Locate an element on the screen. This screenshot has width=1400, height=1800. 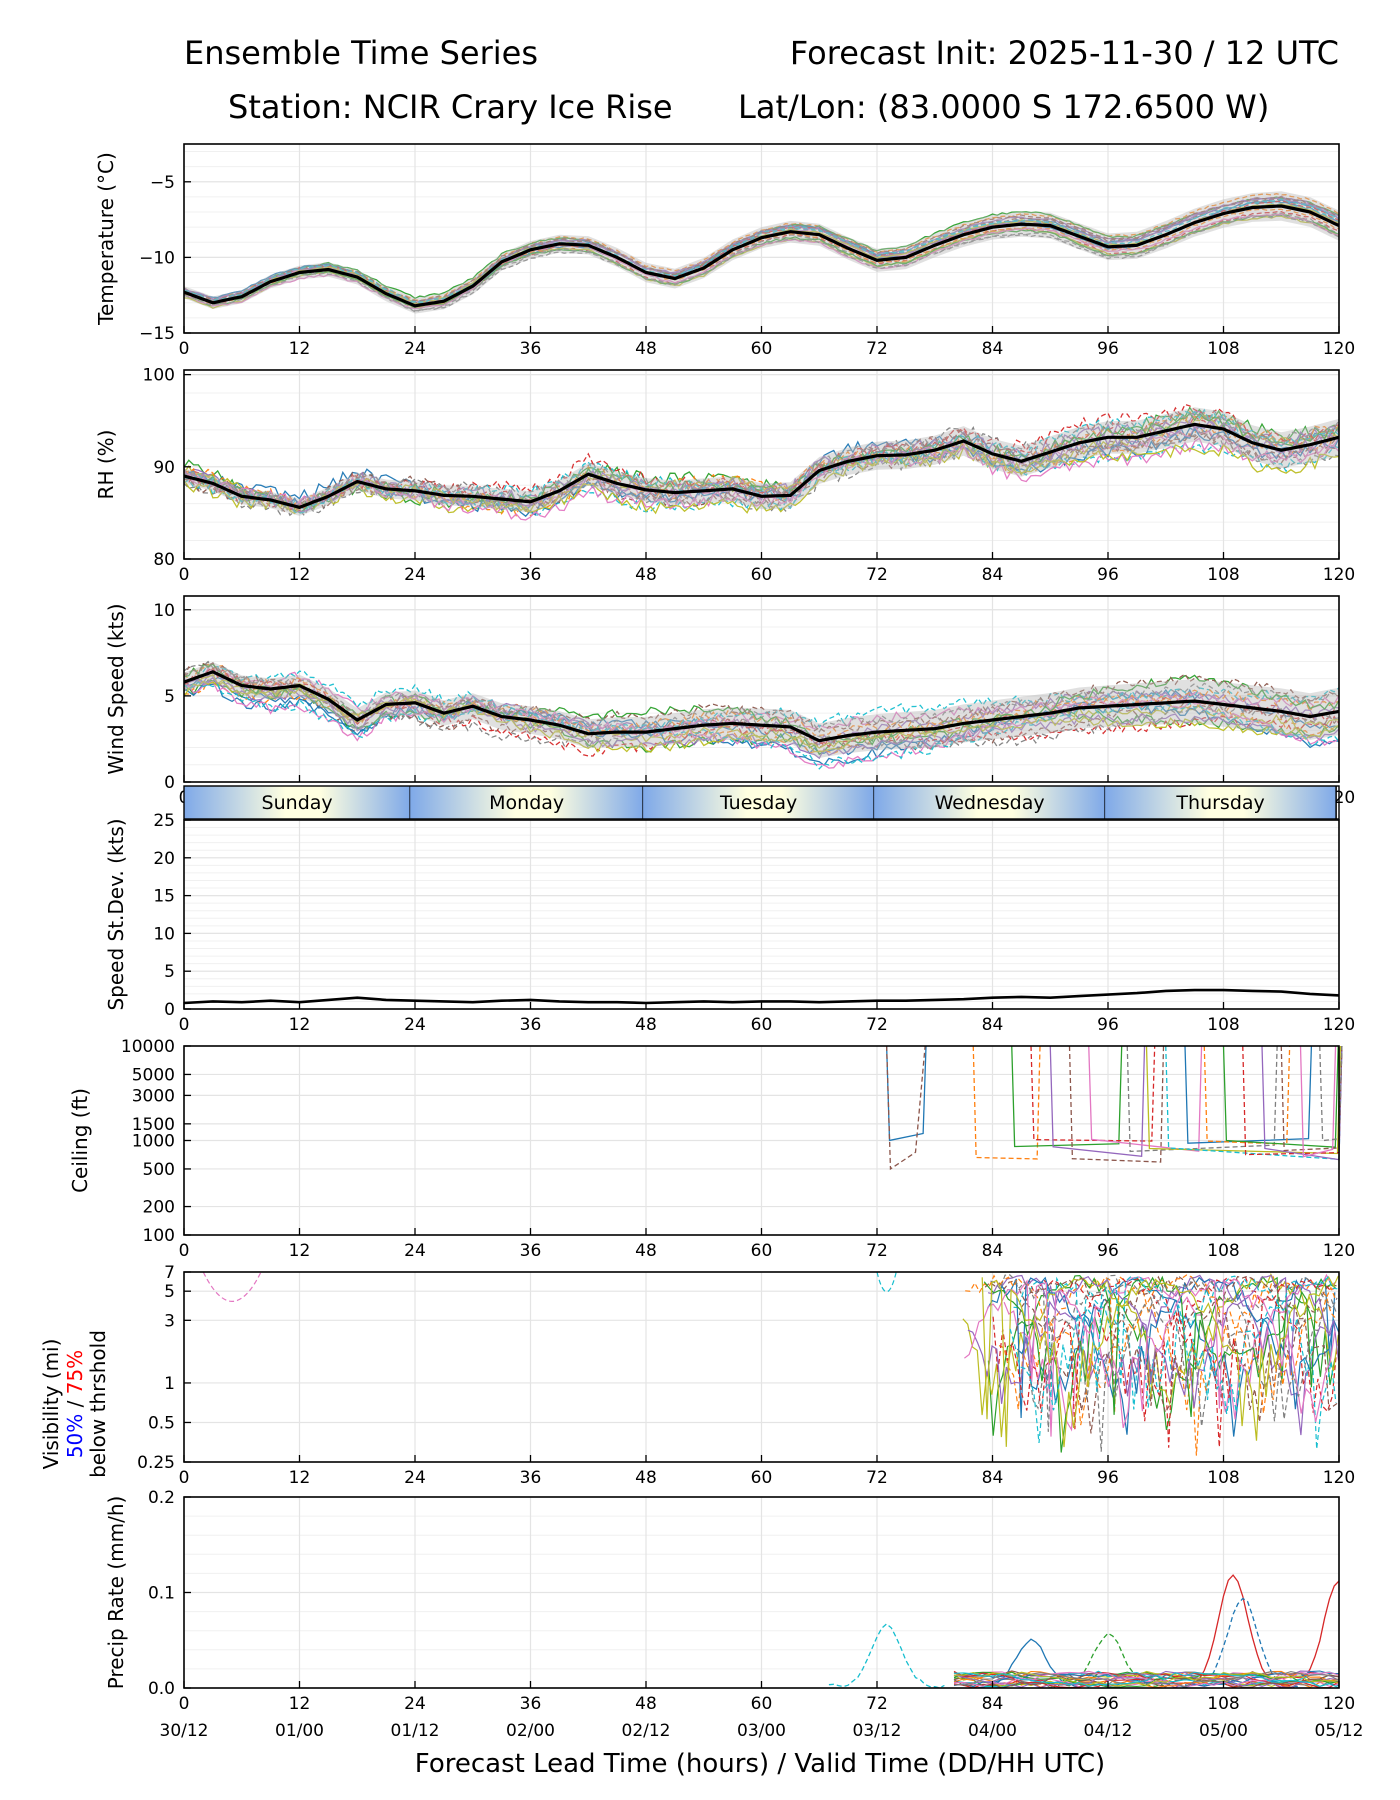
valid-time-label: 02/12 is located at coordinates (646, 1731).